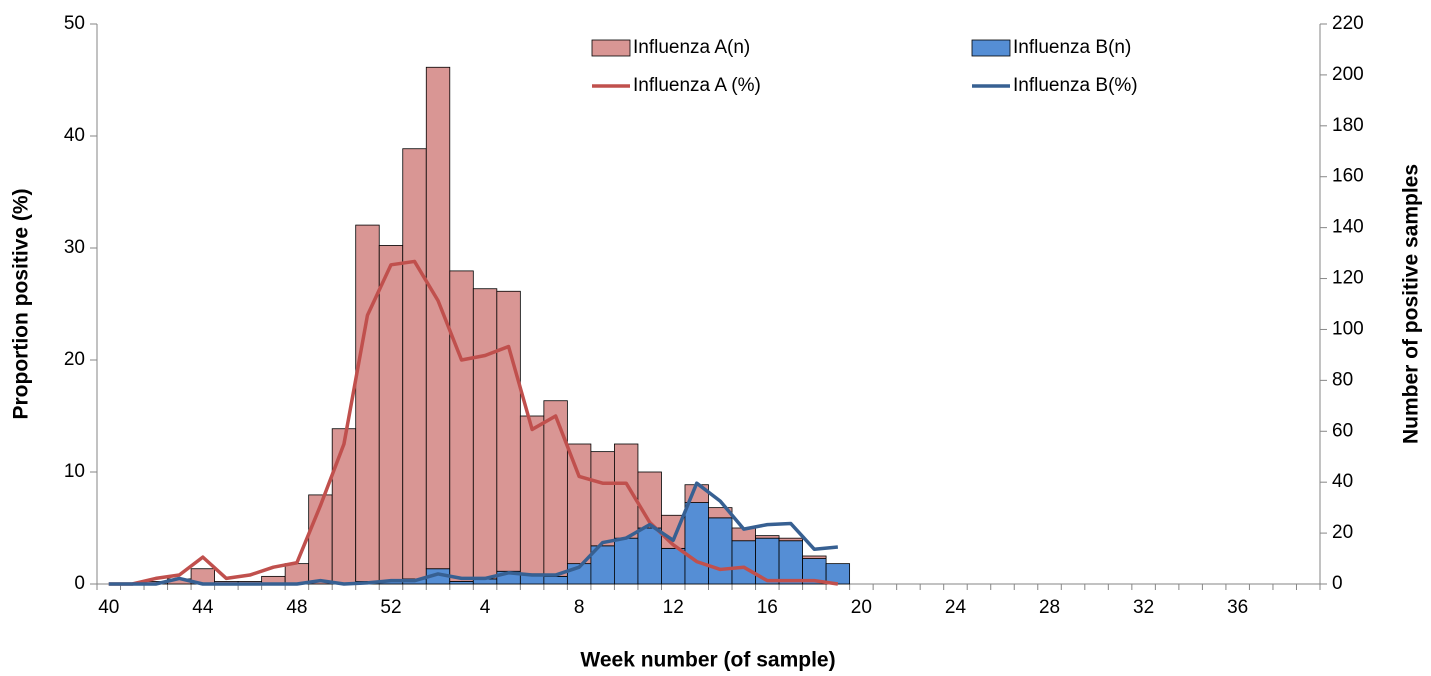 This screenshot has height=676, width=1431. What do you see at coordinates (74, 135) in the screenshot?
I see `y-tick-label: 40` at bounding box center [74, 135].